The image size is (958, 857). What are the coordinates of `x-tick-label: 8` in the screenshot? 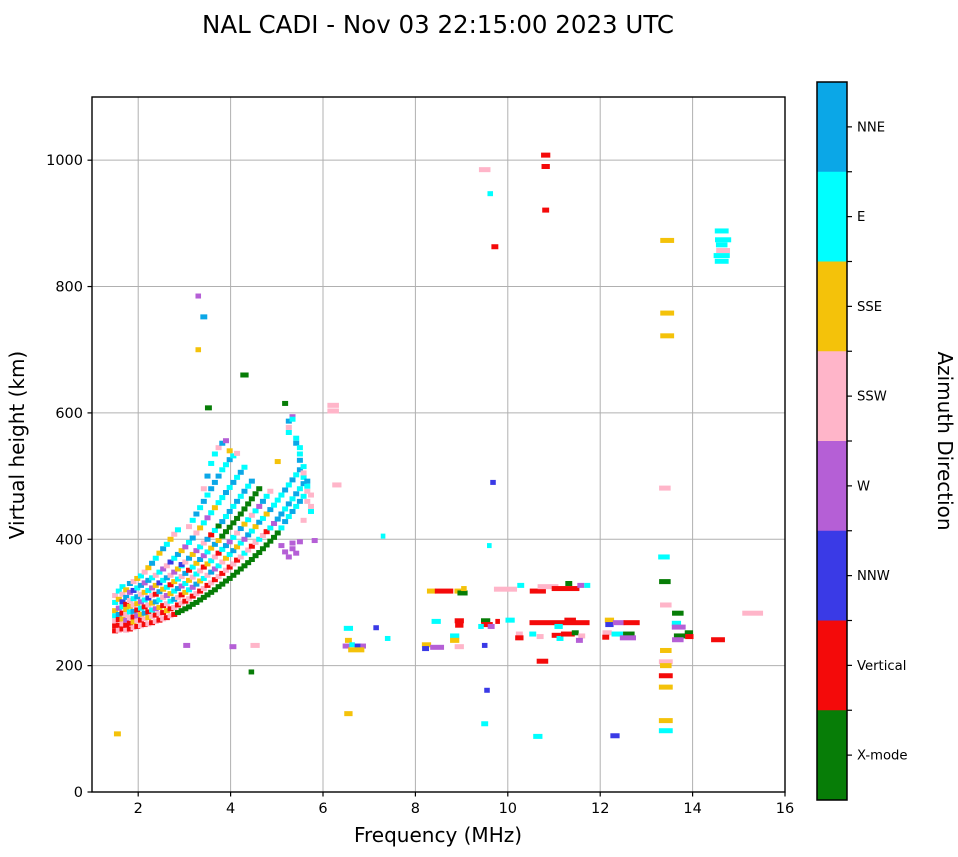 It's located at (415, 809).